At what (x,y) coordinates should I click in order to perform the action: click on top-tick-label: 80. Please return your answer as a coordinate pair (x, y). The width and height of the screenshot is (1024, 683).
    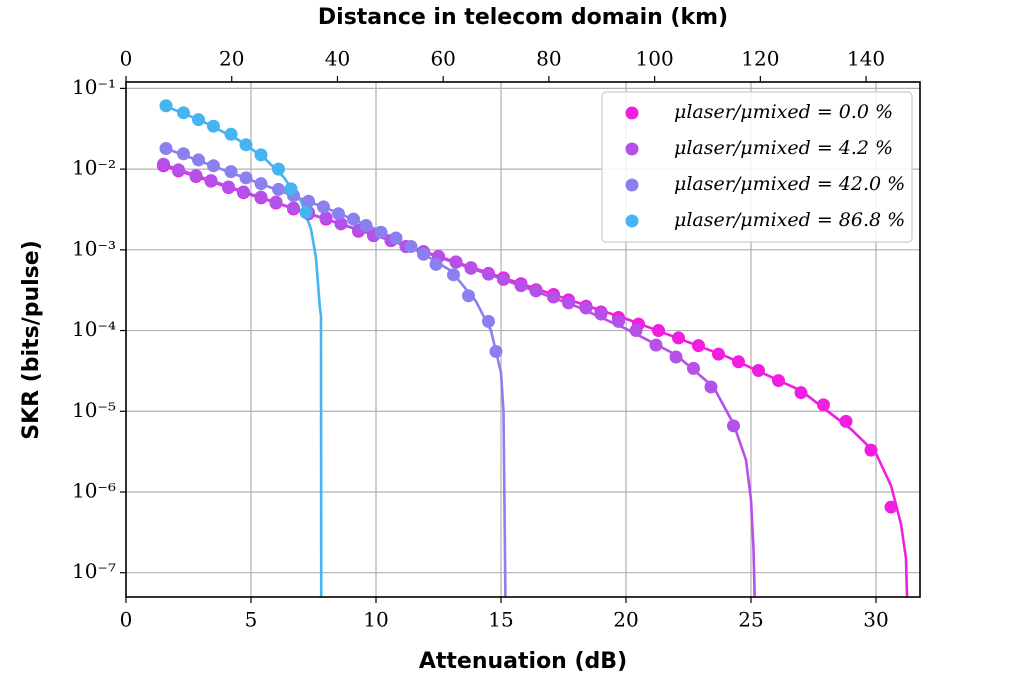
    Looking at the image, I should click on (548, 59).